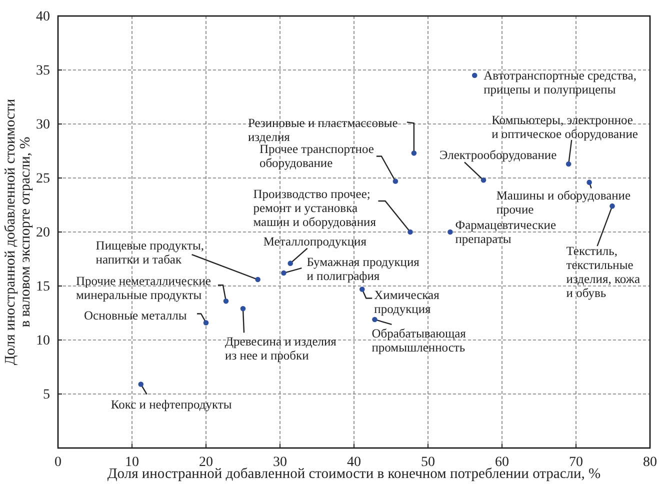 The width and height of the screenshot is (659, 484). Describe the element at coordinates (323, 130) in the screenshot. I see `annotation: Резиновые и пластмассовые изделия` at that location.